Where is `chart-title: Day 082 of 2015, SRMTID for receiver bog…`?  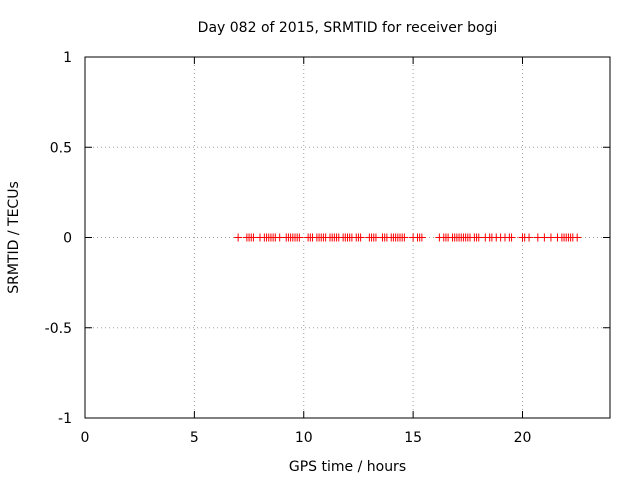 chart-title: Day 082 of 2015, SRMTID for receiver bog… is located at coordinates (348, 28).